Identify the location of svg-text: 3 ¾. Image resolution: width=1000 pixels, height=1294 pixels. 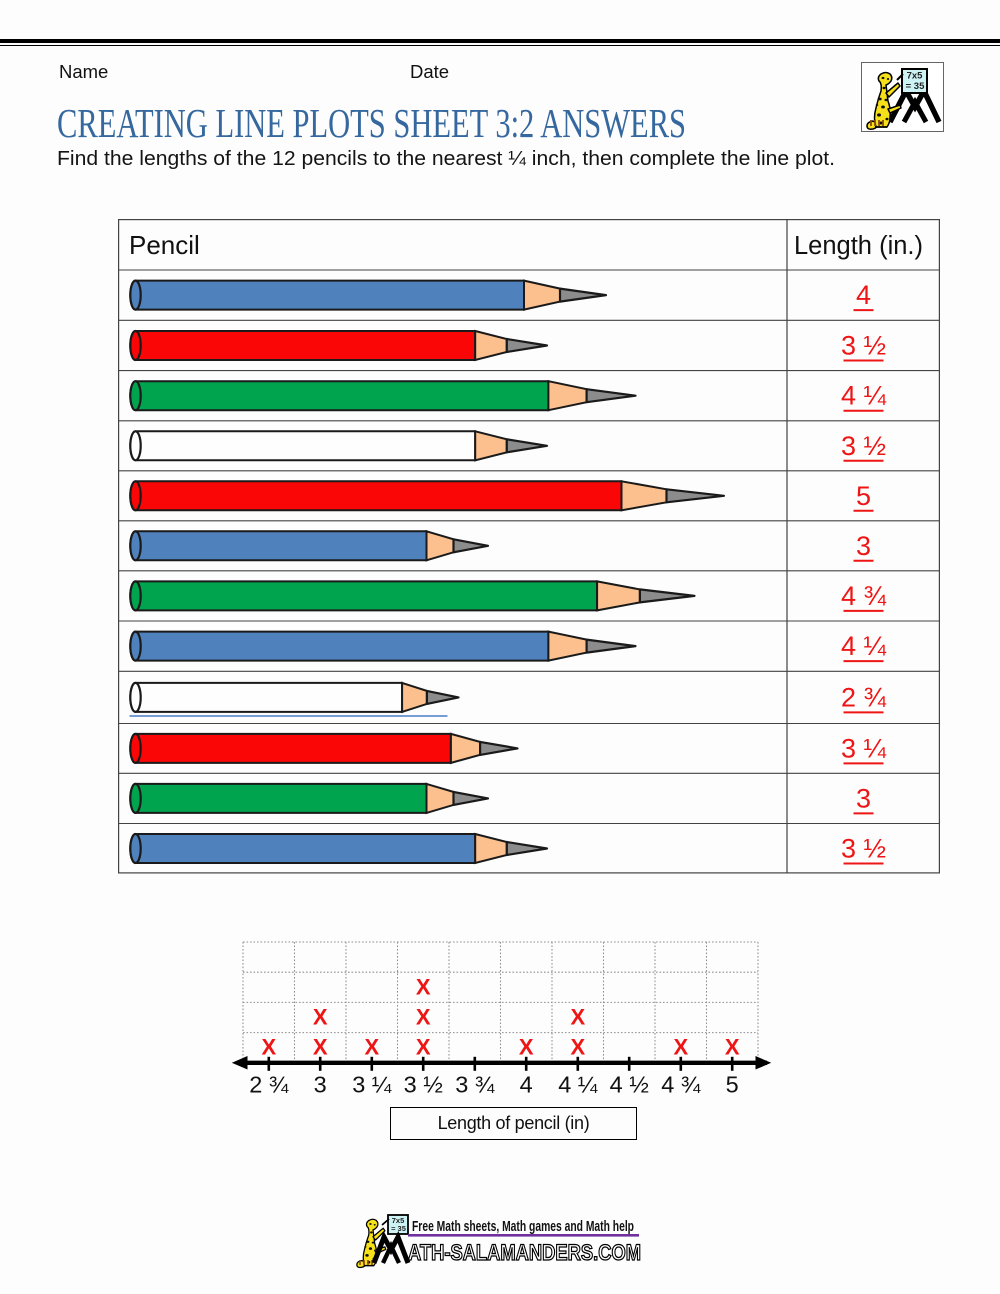
(475, 1084).